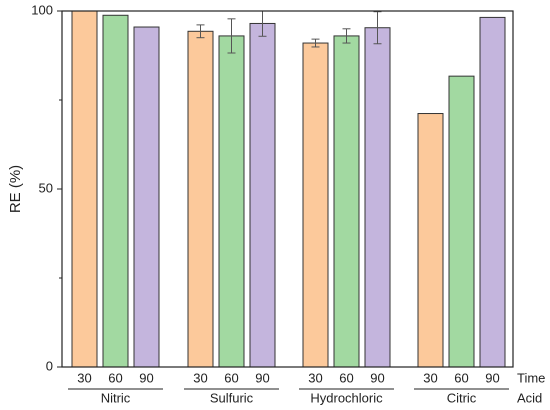  I want to click on group-label: Citric, so click(462, 397).